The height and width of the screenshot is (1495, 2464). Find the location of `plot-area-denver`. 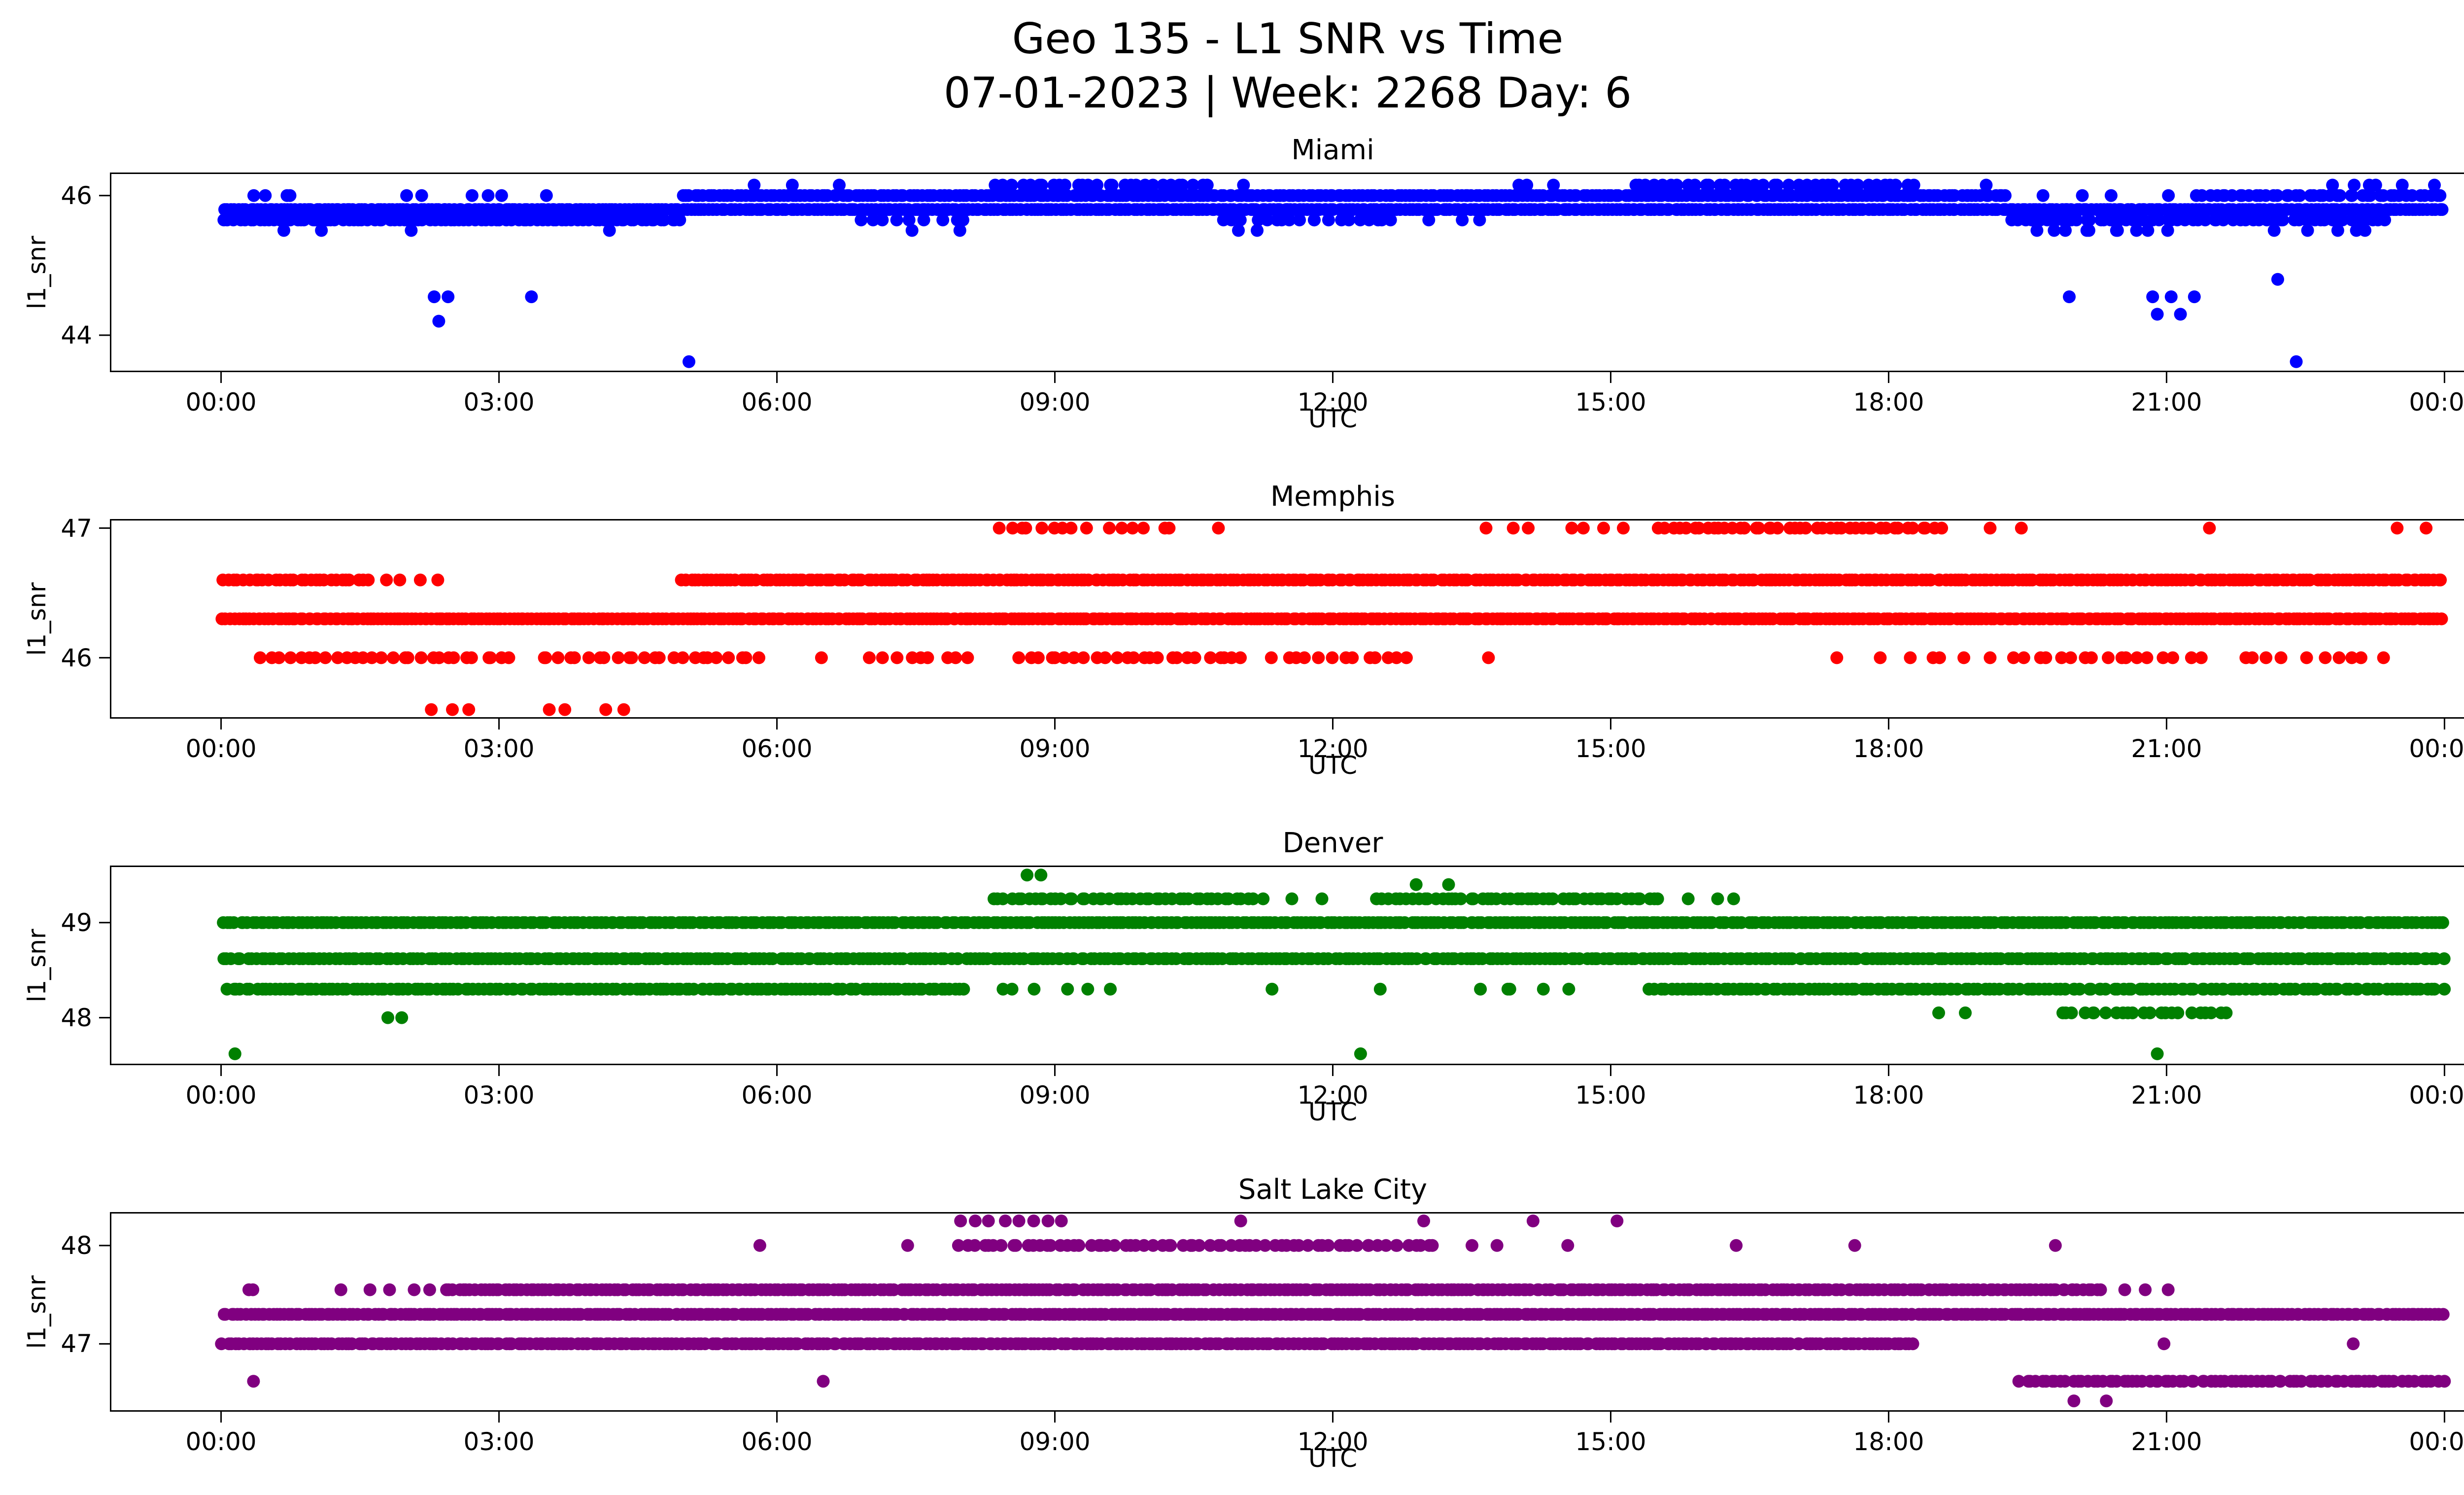

plot-area-denver is located at coordinates (1281, 971).